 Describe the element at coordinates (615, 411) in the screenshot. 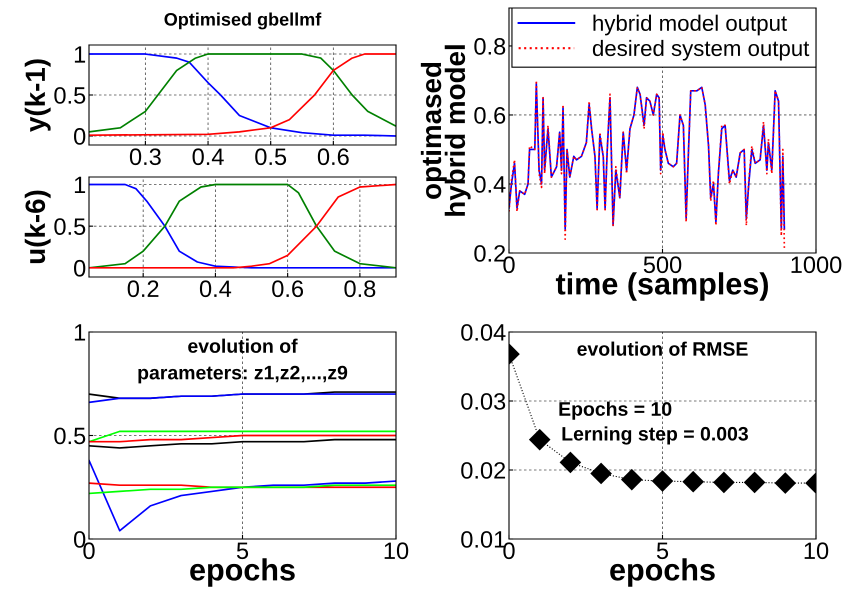

I see `annotation: Epochs = 10` at that location.